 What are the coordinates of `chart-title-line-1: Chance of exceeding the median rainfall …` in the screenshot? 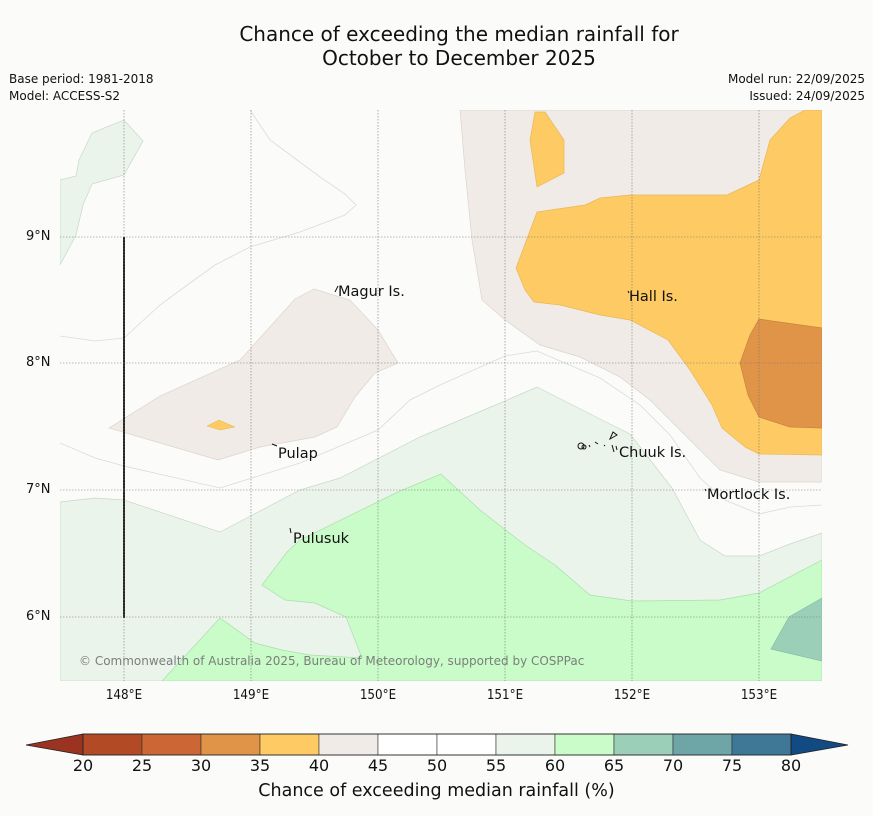 It's located at (459, 34).